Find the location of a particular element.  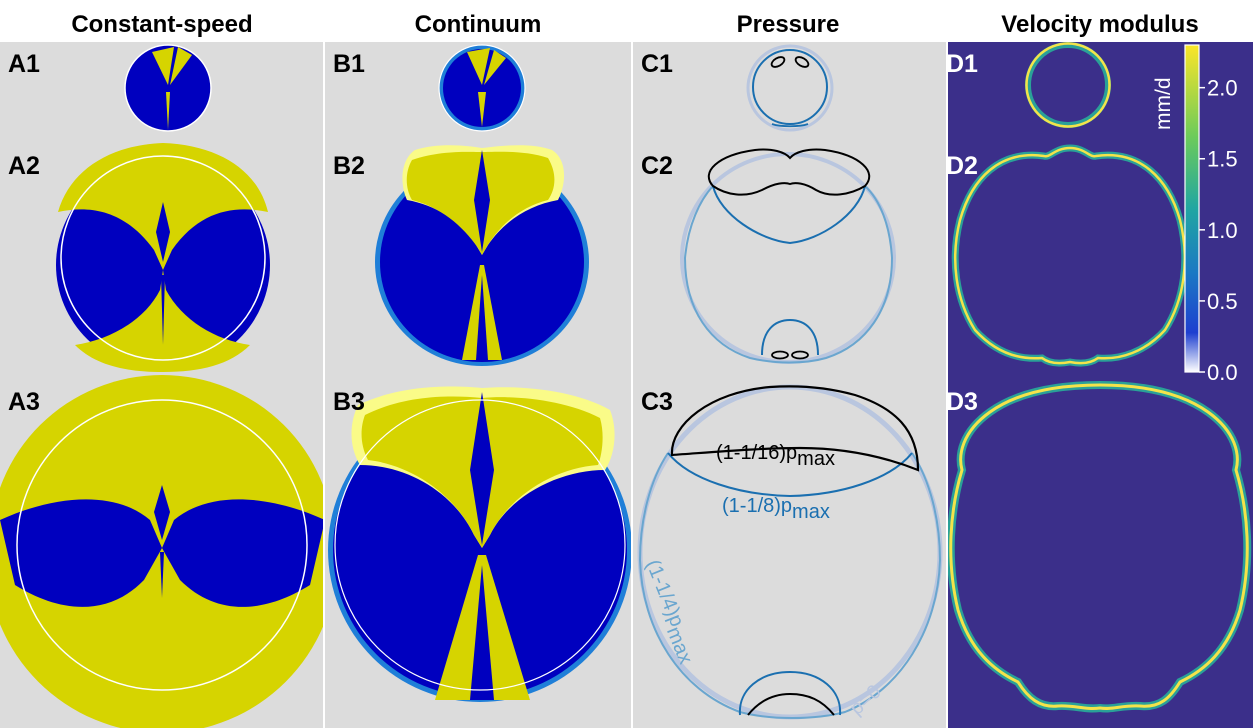

panel-a2-domain is located at coordinates (163, 257).